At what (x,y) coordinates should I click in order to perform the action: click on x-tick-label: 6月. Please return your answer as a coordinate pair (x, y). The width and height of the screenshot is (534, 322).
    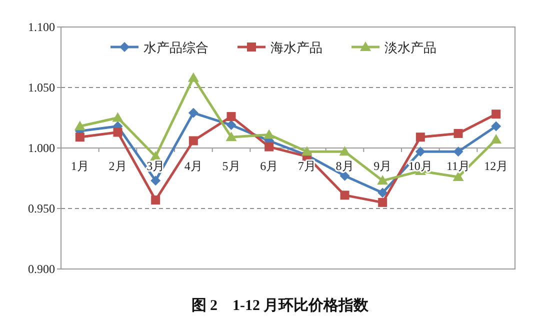
    Looking at the image, I should click on (269, 166).